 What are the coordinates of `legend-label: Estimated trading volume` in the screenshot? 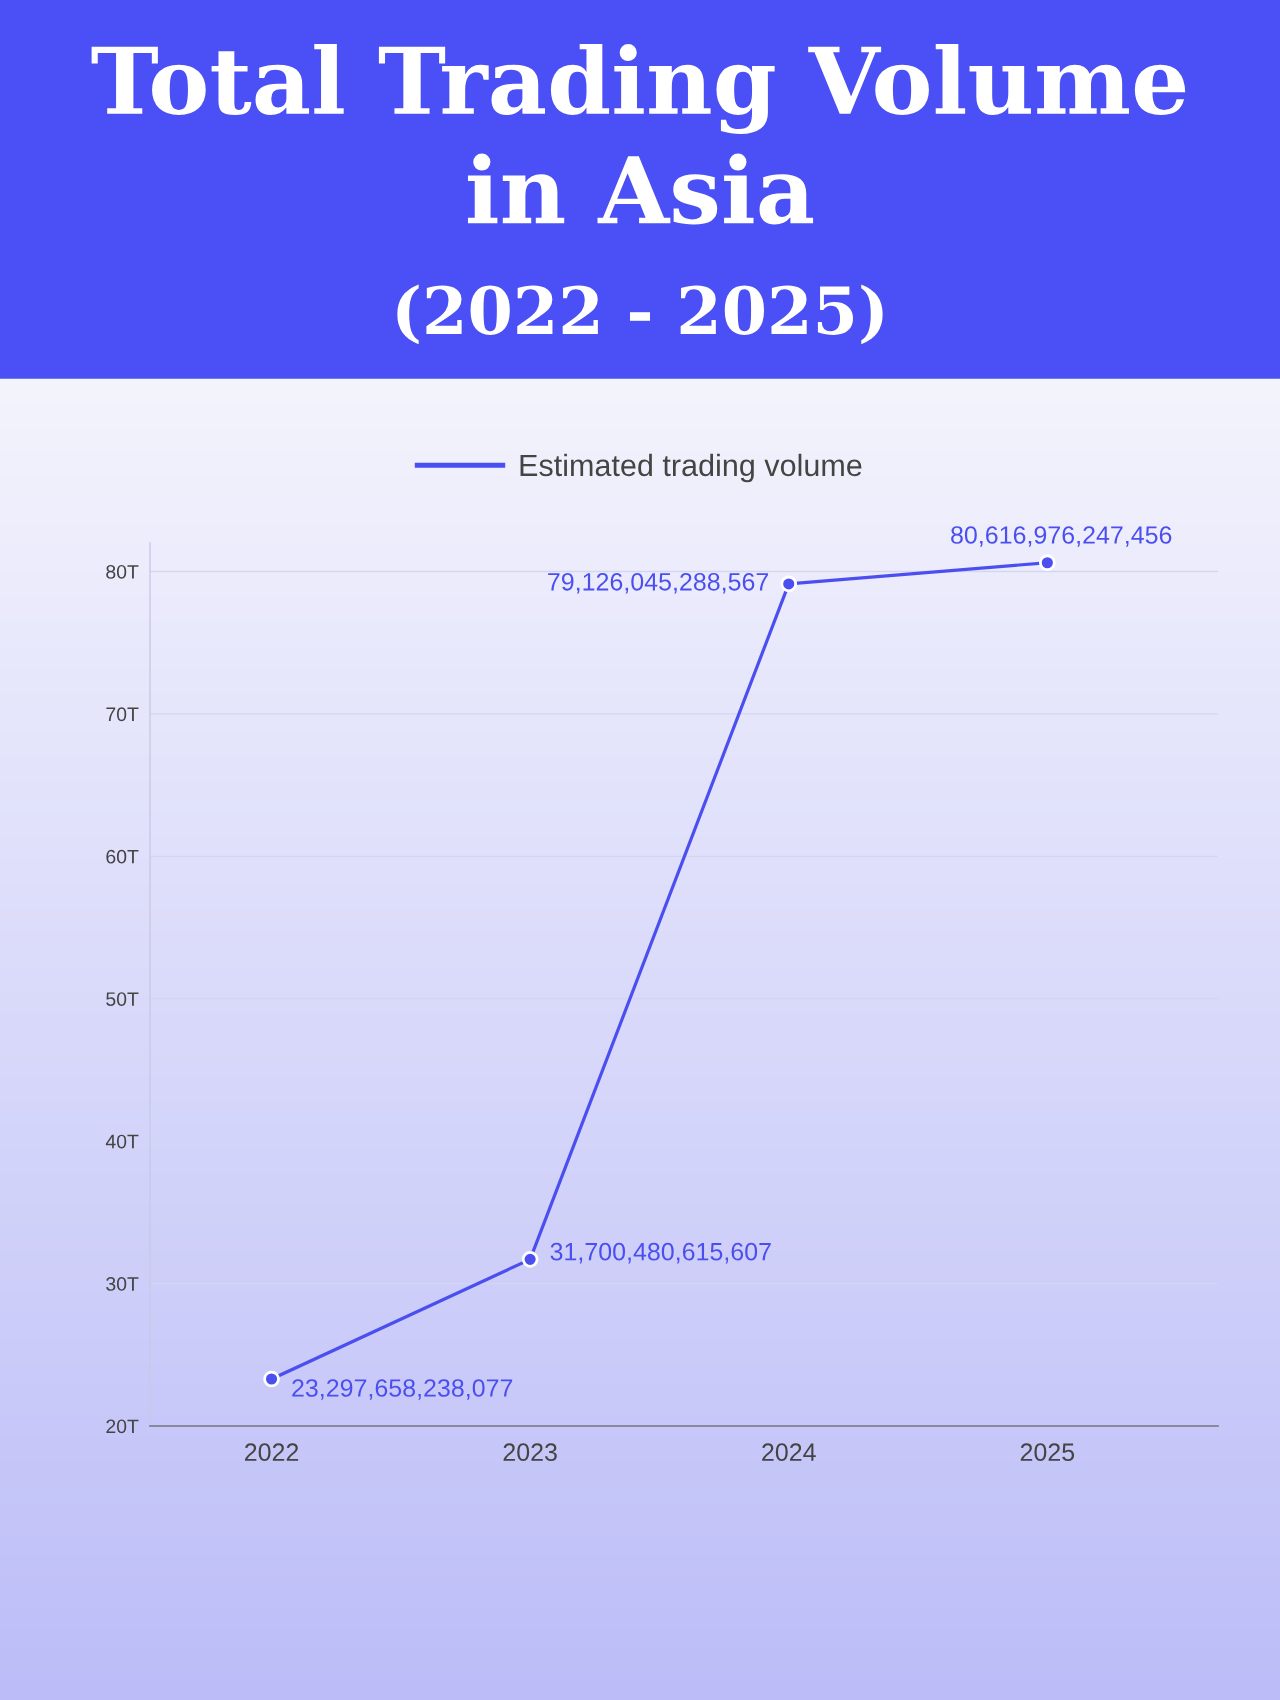 It's located at (691, 468).